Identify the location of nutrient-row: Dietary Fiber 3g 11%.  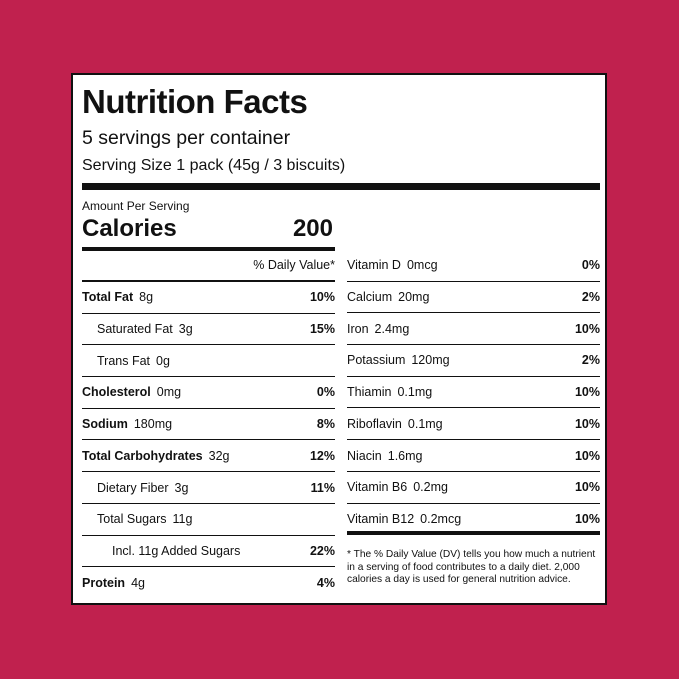
(208, 488).